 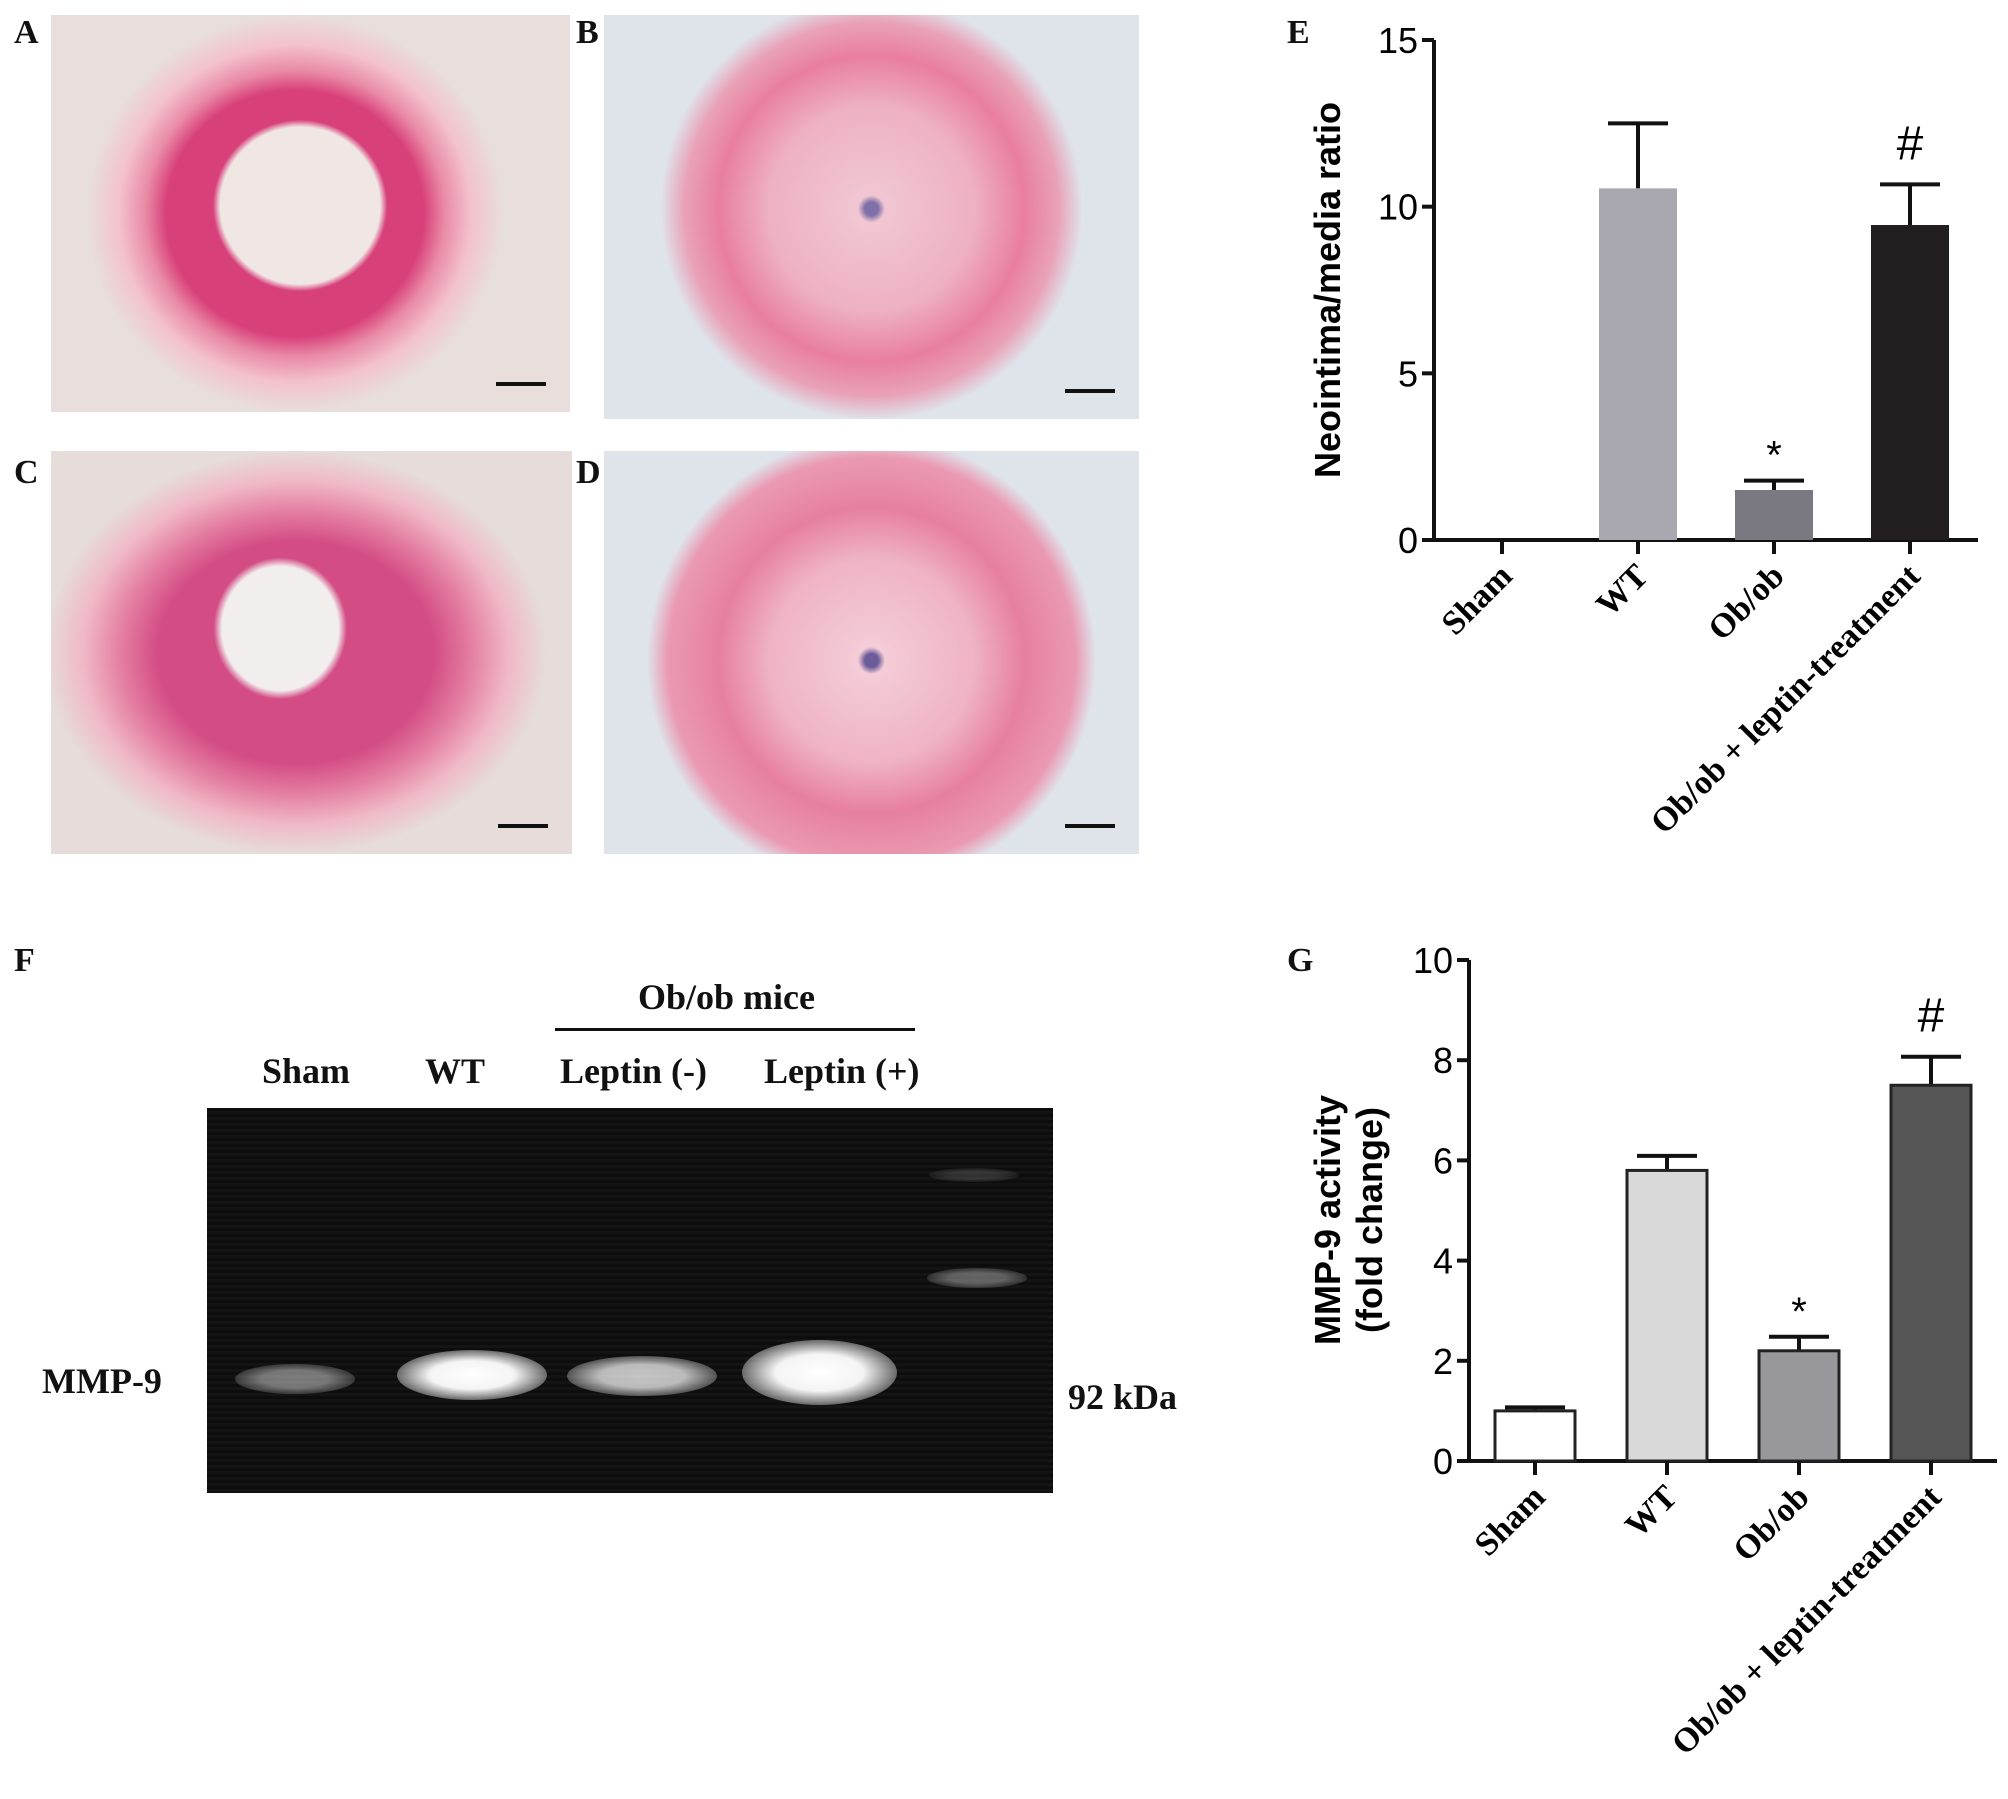 I want to click on y-tick-label: 15, so click(x=1398, y=40).